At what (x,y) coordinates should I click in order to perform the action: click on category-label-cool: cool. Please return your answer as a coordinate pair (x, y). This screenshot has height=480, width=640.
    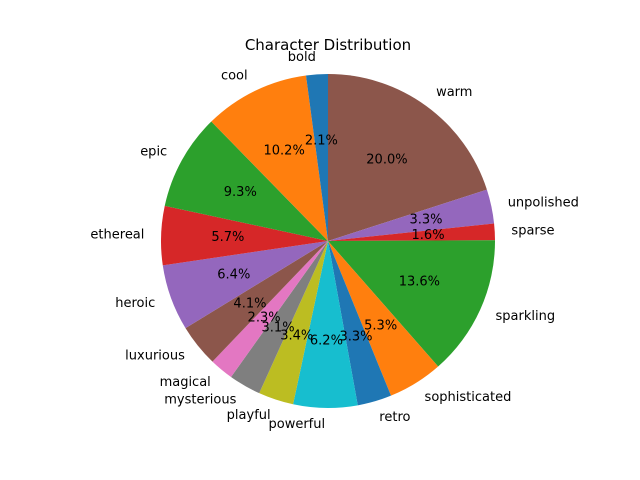
    Looking at the image, I should click on (234, 75).